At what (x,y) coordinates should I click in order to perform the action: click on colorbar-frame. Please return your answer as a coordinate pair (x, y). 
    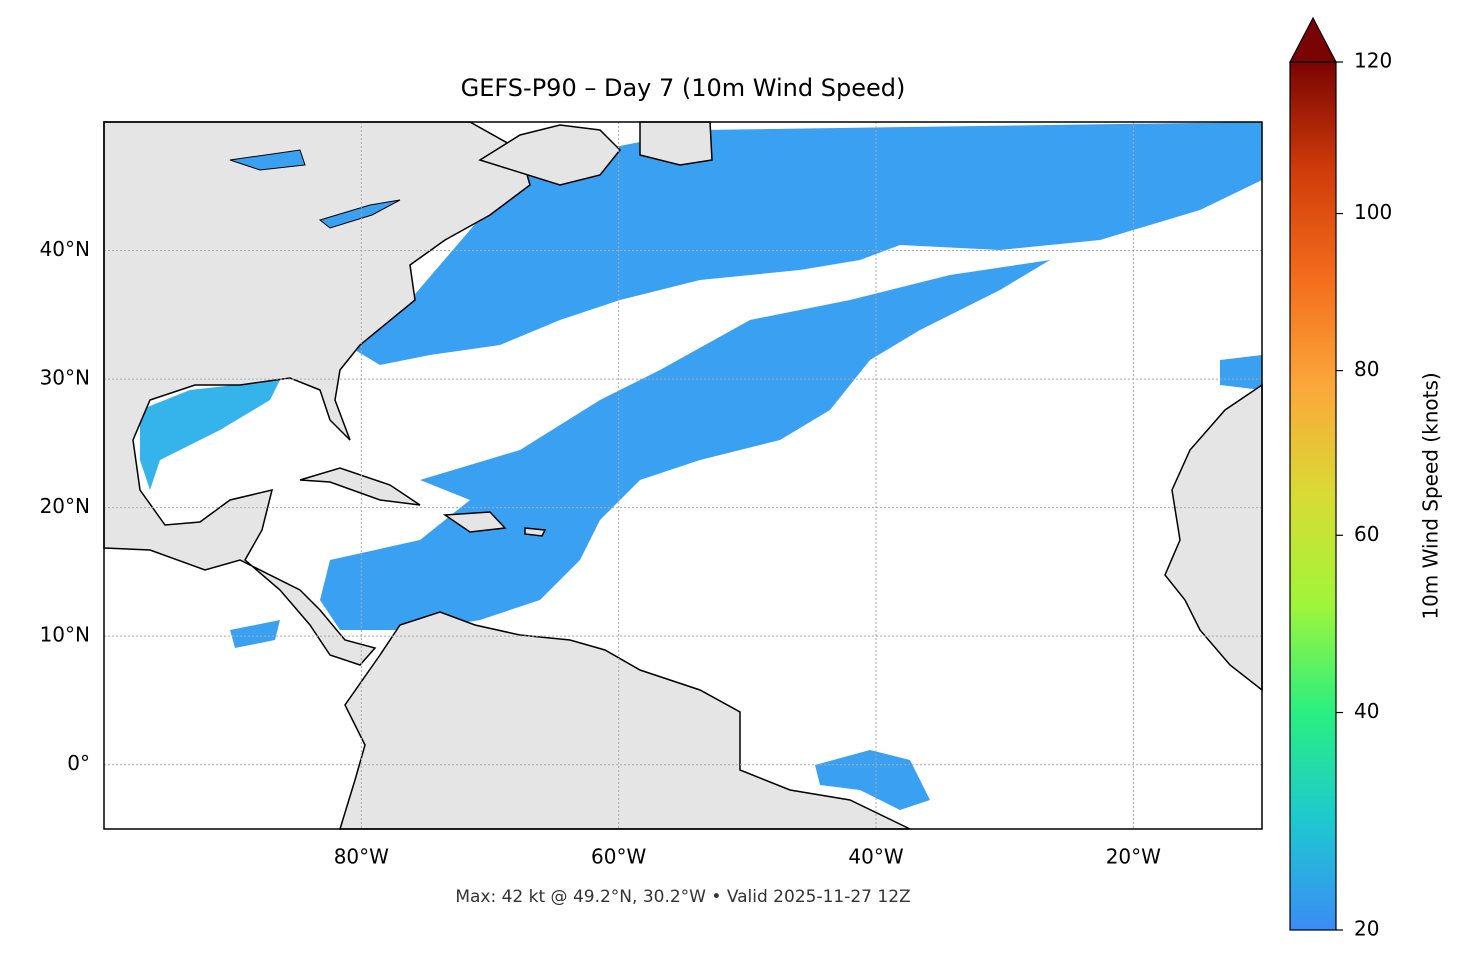
    Looking at the image, I should click on (1313, 496).